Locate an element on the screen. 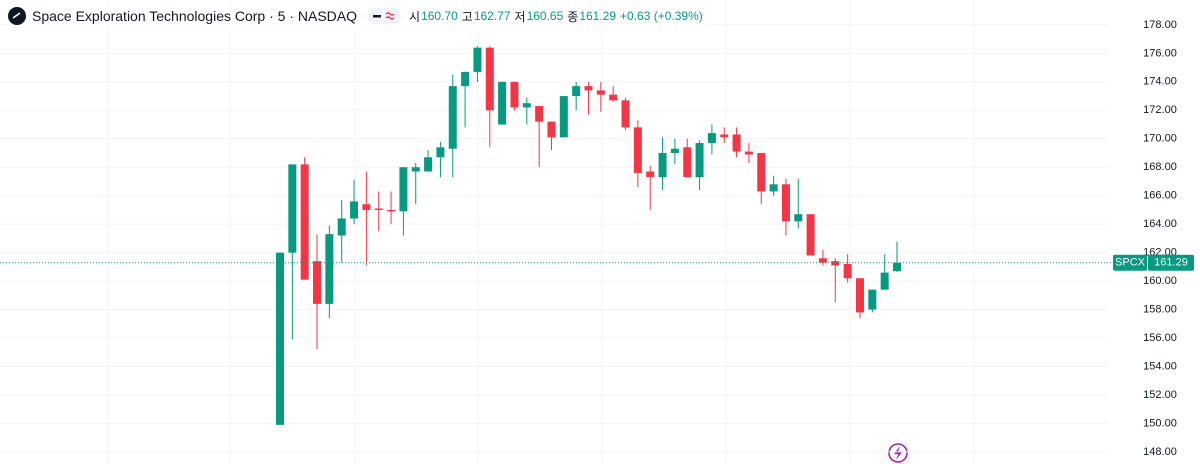 This screenshot has height=464, width=1200. y-tick-label: 172.00 is located at coordinates (1160, 110).